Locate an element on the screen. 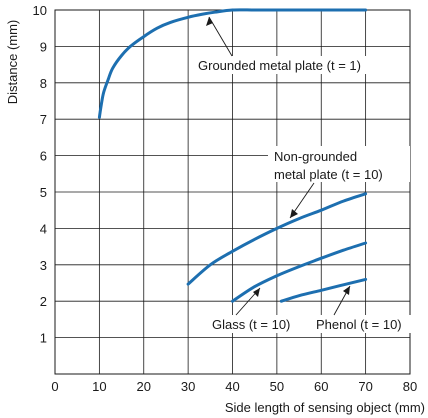  x-tick-label: 10 is located at coordinates (99, 386).